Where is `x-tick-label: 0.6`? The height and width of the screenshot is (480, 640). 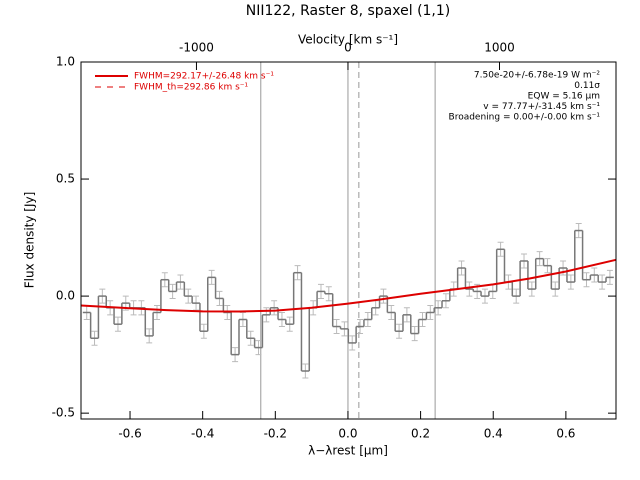 x-tick-label: 0.6 is located at coordinates (565, 434).